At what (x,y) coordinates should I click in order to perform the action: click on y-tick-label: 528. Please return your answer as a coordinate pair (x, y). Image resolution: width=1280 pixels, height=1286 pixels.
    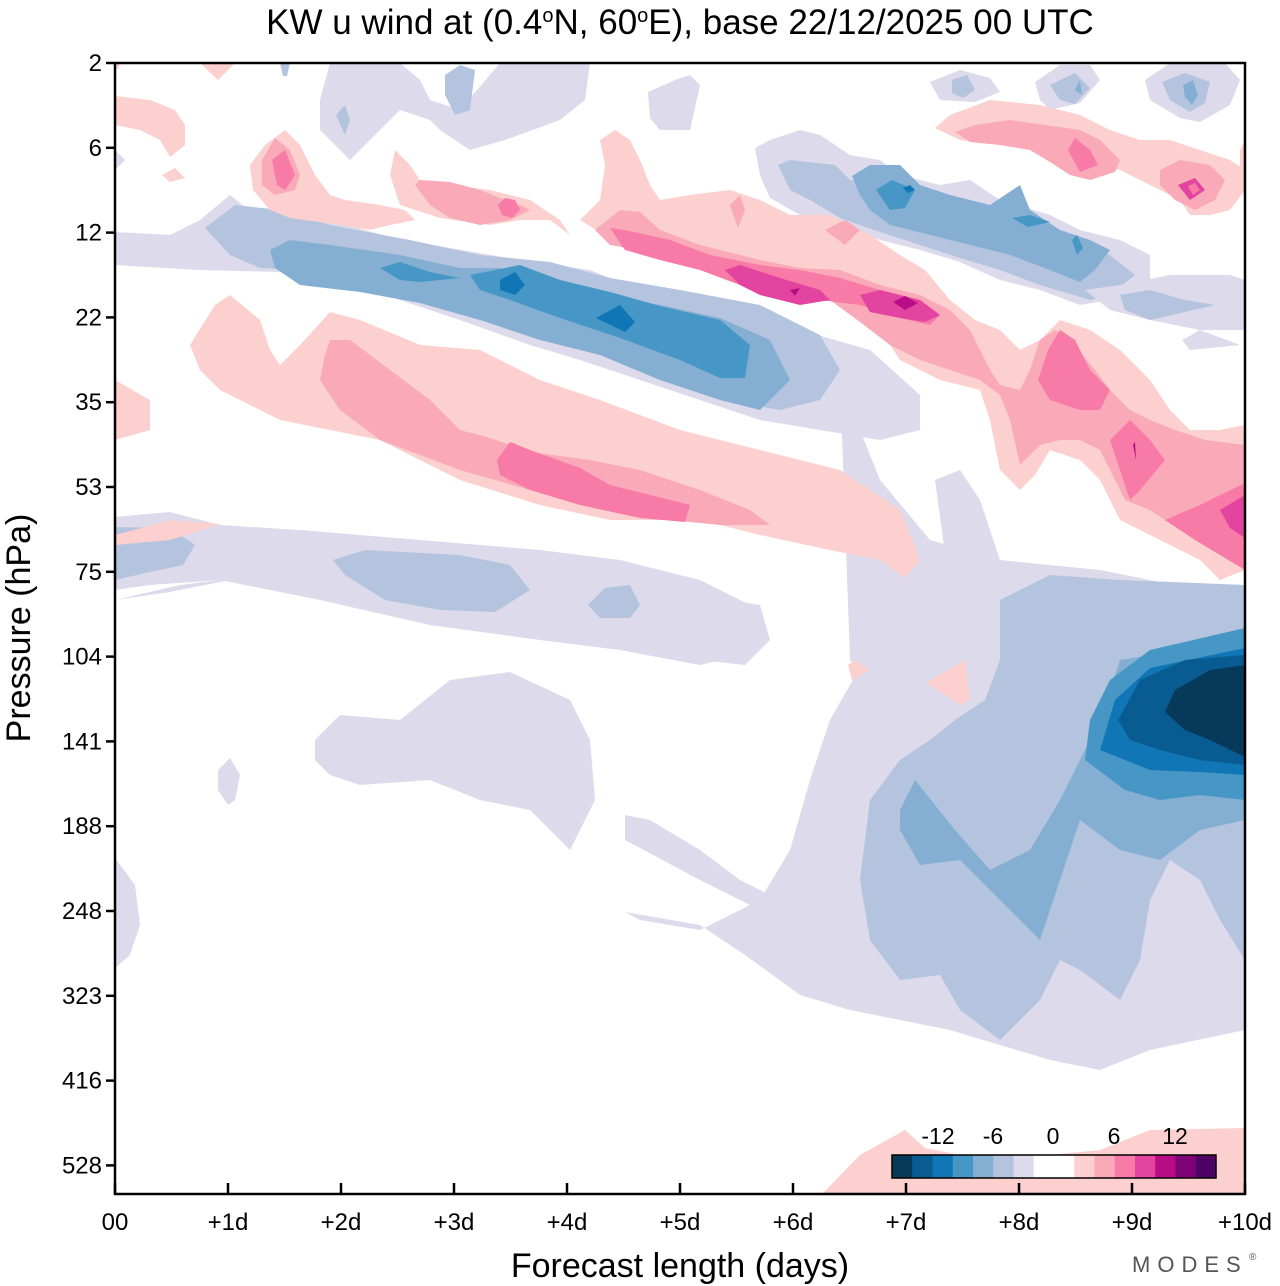
    Looking at the image, I should click on (82, 1165).